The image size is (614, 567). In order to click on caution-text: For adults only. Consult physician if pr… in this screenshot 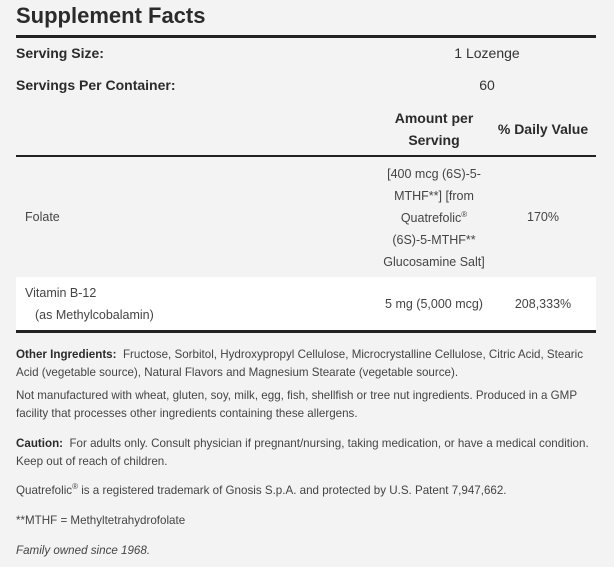, I will do `click(302, 452)`.